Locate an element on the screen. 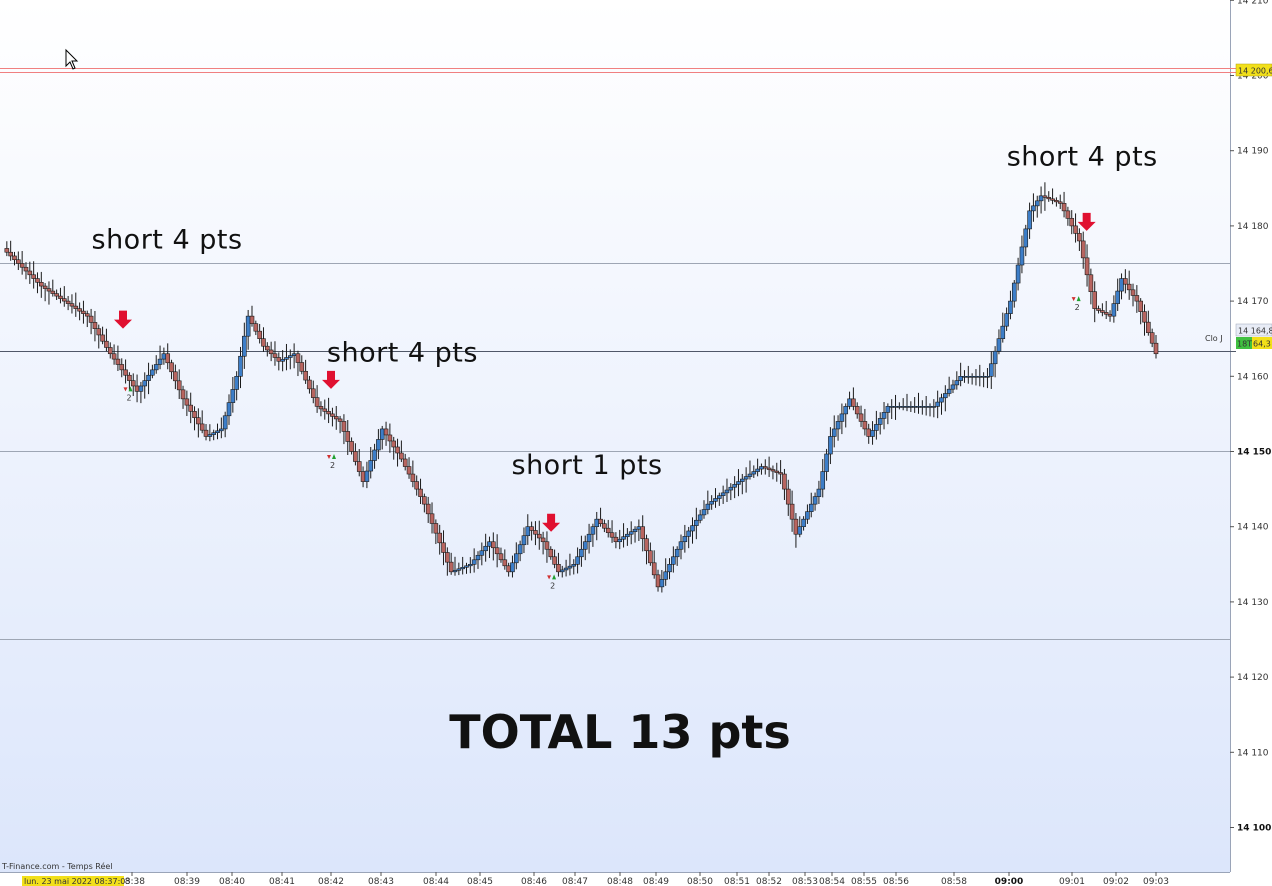 Image resolution: width=1272 pixels, height=886 pixels. time-axis-panel is located at coordinates (615, 879).